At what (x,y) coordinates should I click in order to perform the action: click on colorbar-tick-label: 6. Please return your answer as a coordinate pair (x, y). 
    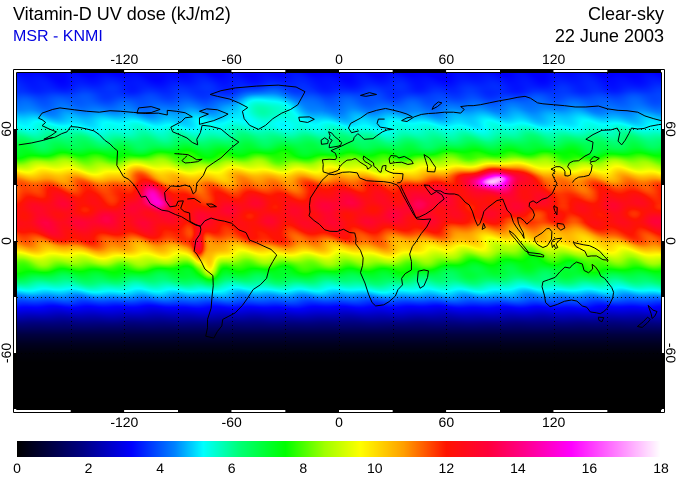
    Looking at the image, I should click on (231, 468).